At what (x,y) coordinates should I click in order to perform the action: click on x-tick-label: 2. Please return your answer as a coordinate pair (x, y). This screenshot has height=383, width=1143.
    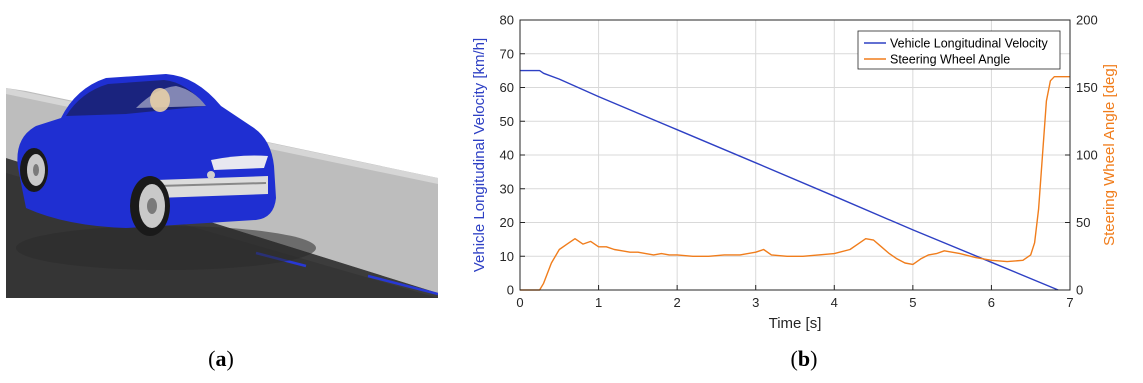
    Looking at the image, I should click on (677, 302).